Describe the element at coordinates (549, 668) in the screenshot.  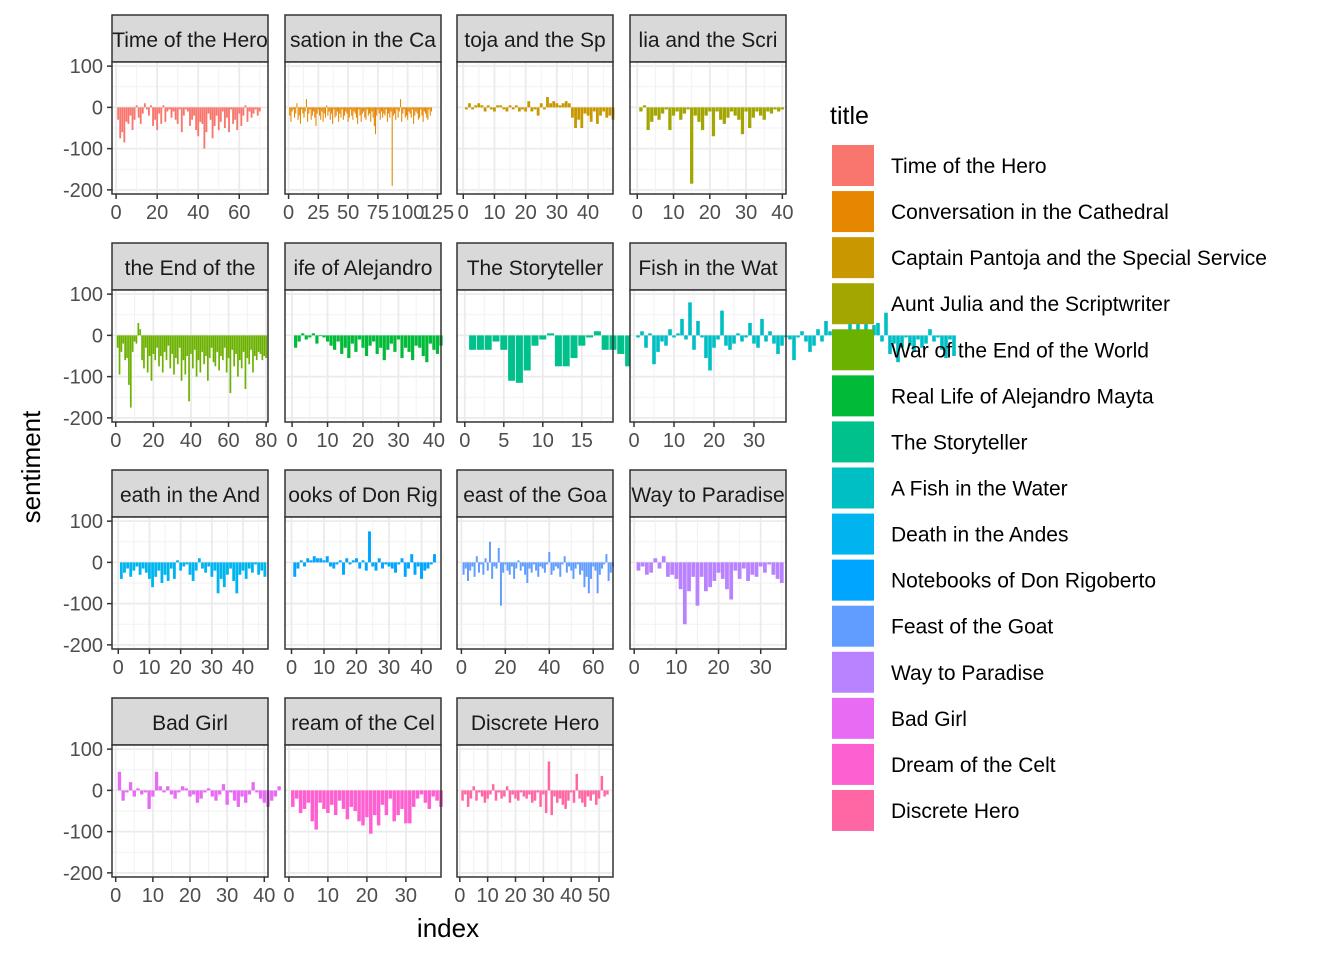
I see `x-tick-label: 40` at that location.